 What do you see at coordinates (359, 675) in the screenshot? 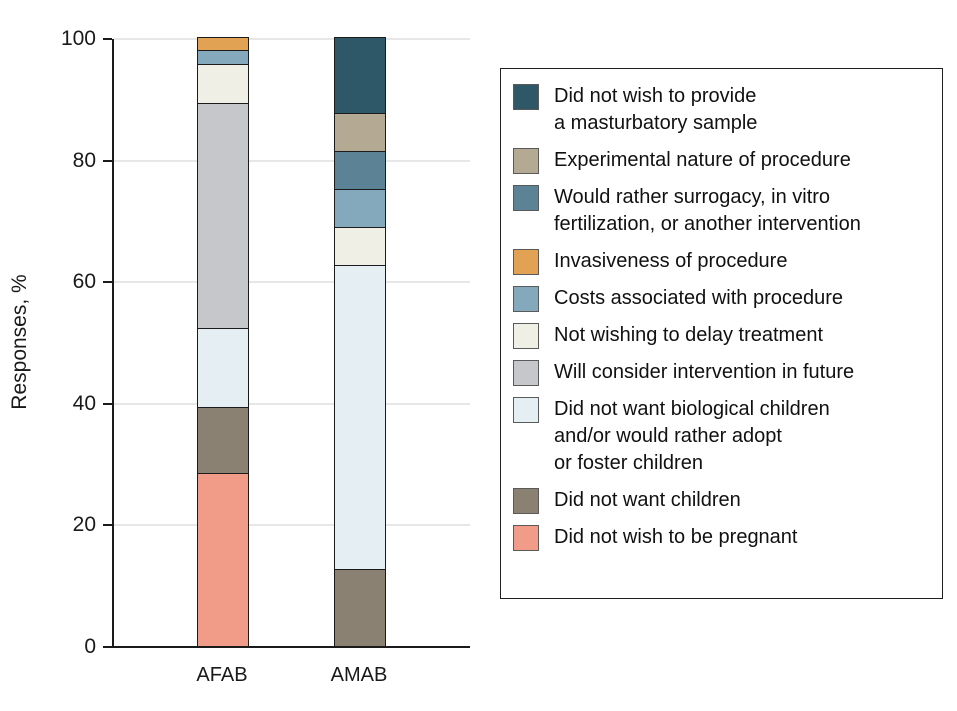
I see `x-category-label-amab: AMAB` at bounding box center [359, 675].